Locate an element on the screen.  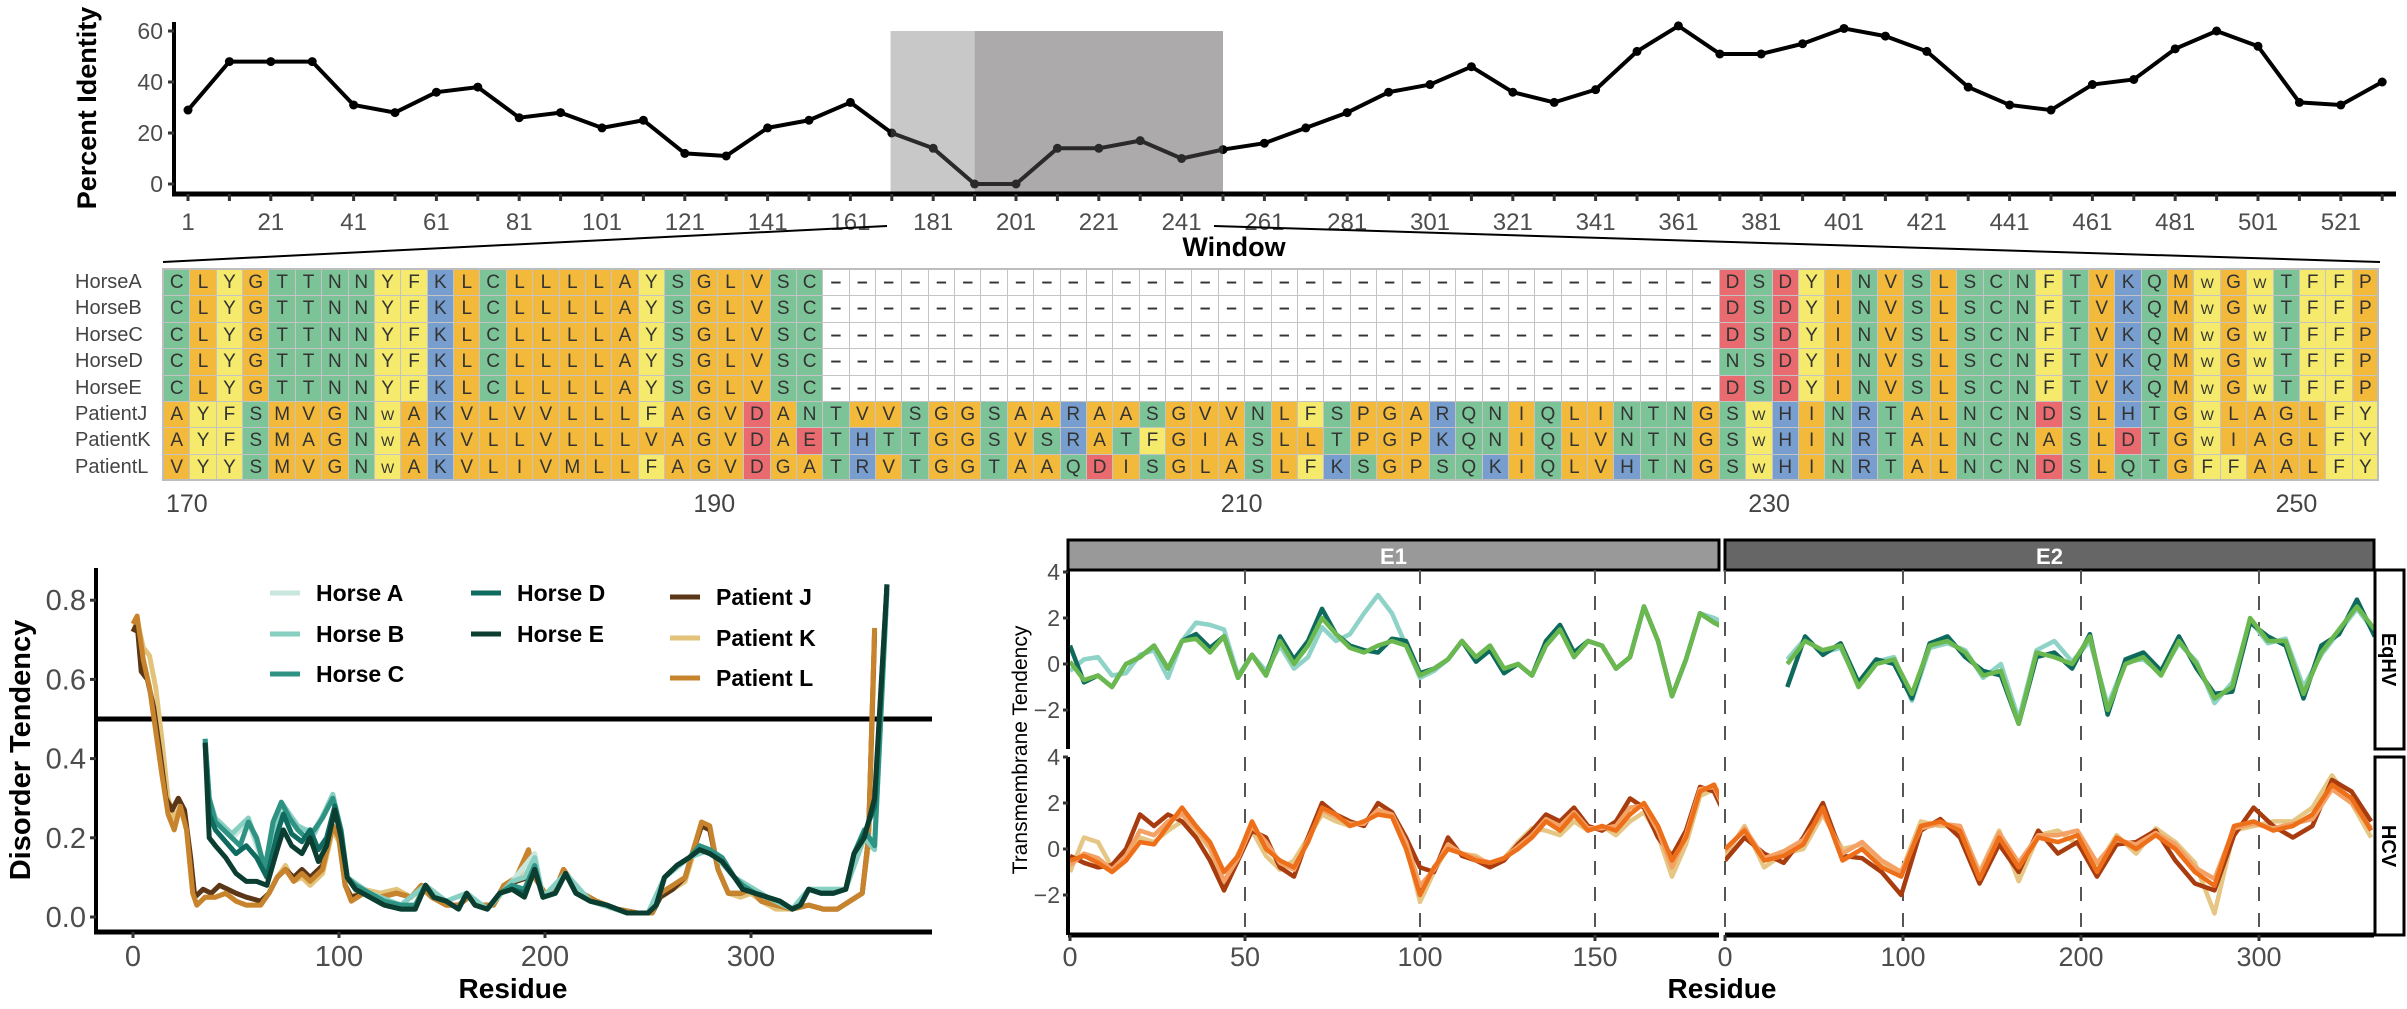
x-tick-label: 341 is located at coordinates (1596, 222).